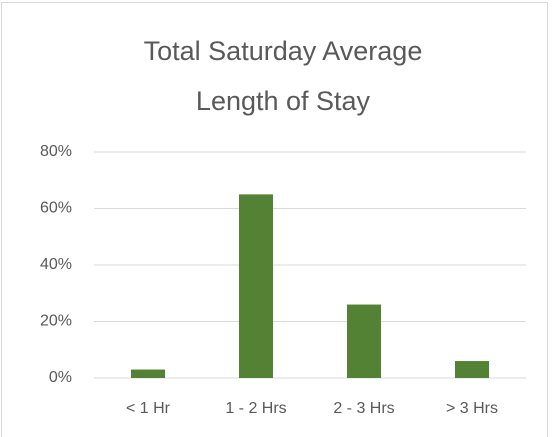 The width and height of the screenshot is (552, 437). I want to click on x-tick-label: > 3 Hrs, so click(472, 408).